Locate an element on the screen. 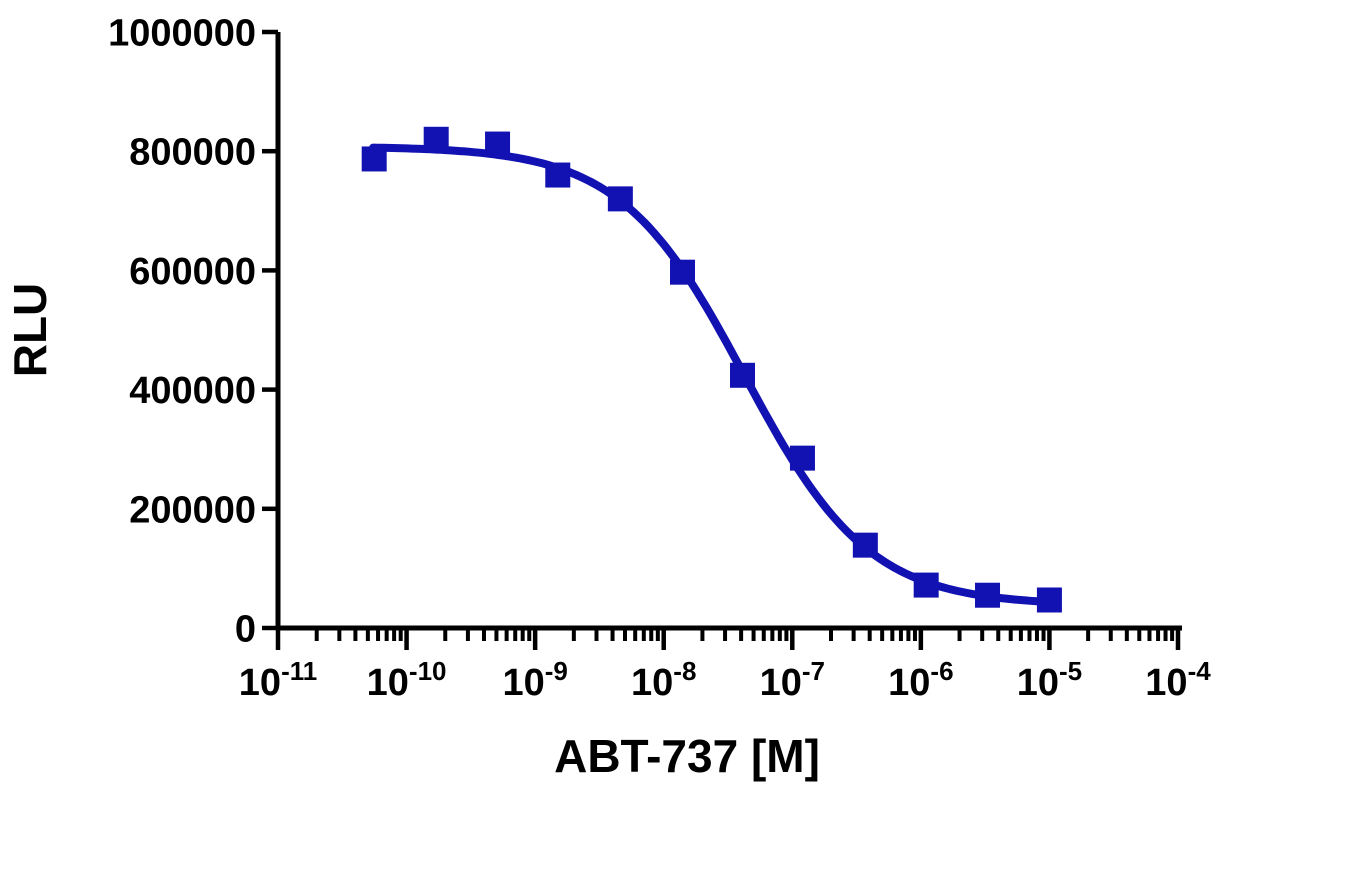 The image size is (1356, 870). x-axis-tick-label: 10⁻⁴ is located at coordinates (1178, 680).